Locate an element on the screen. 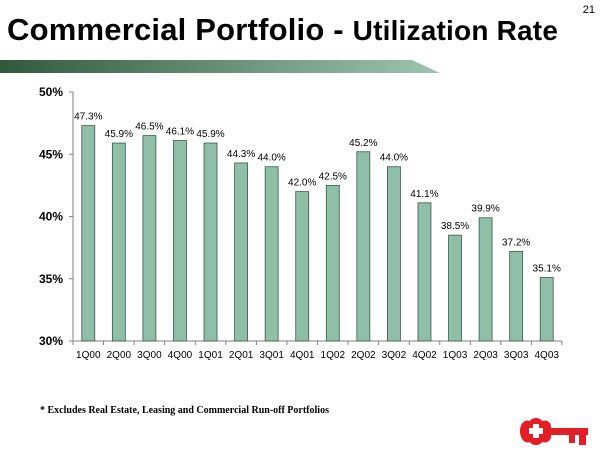  y-tick-label: 30% is located at coordinates (51, 341).